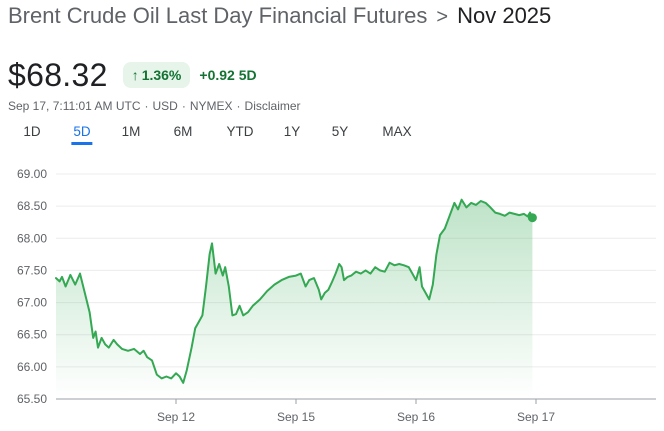 Image resolution: width=664 pixels, height=431 pixels. Describe the element at coordinates (532, 218) in the screenshot. I see `last-price-point` at that location.